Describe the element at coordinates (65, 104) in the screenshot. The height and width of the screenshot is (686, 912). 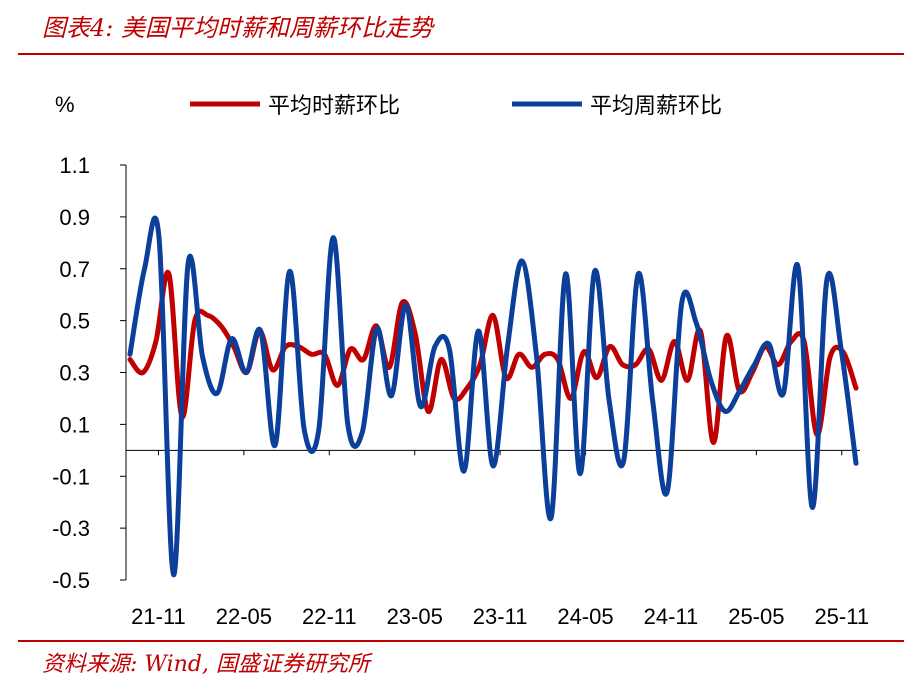
I see `y-unit-label: %` at that location.